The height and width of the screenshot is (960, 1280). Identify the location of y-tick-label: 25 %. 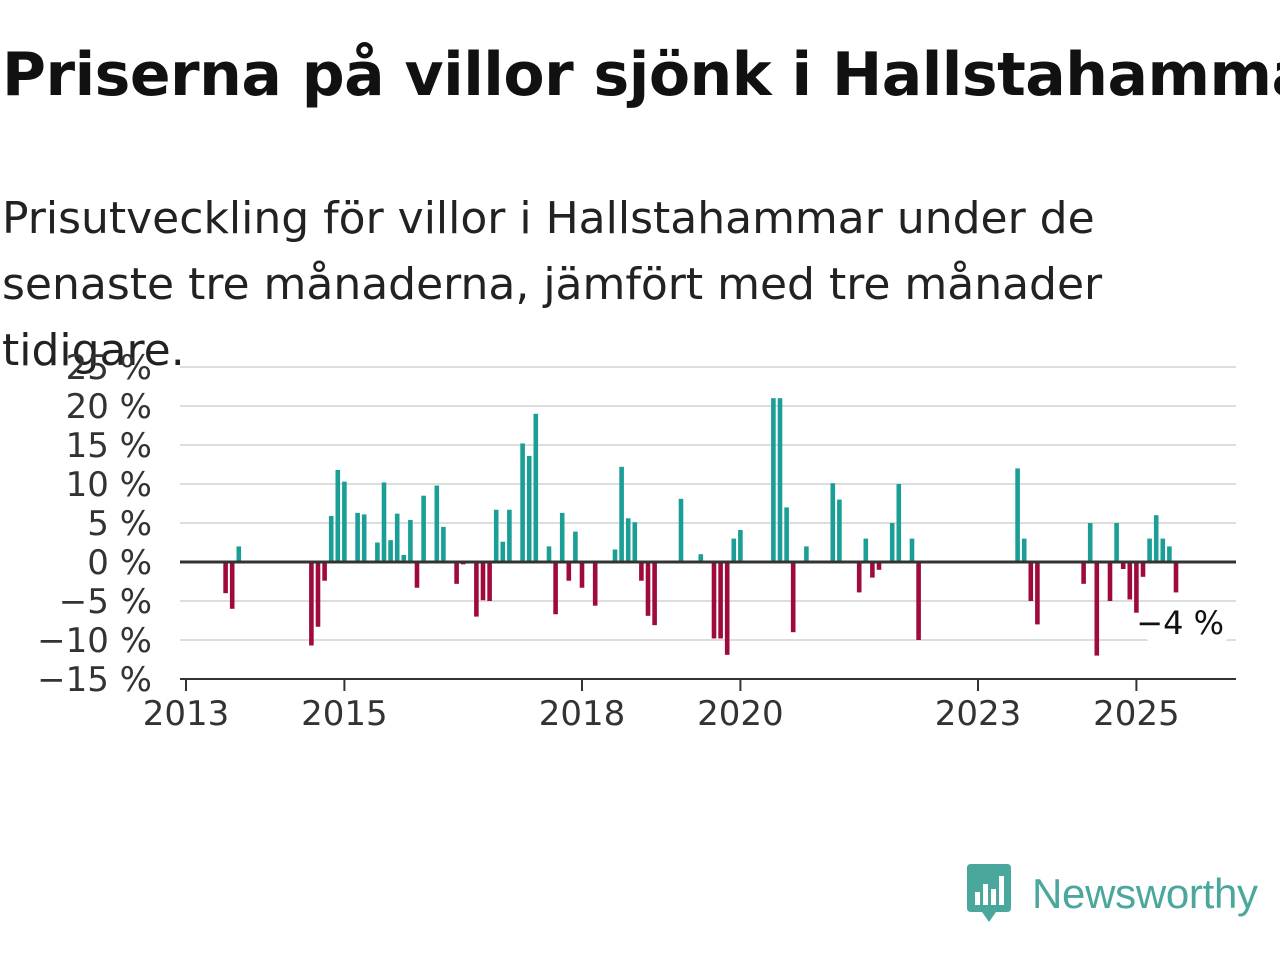
(109, 368).